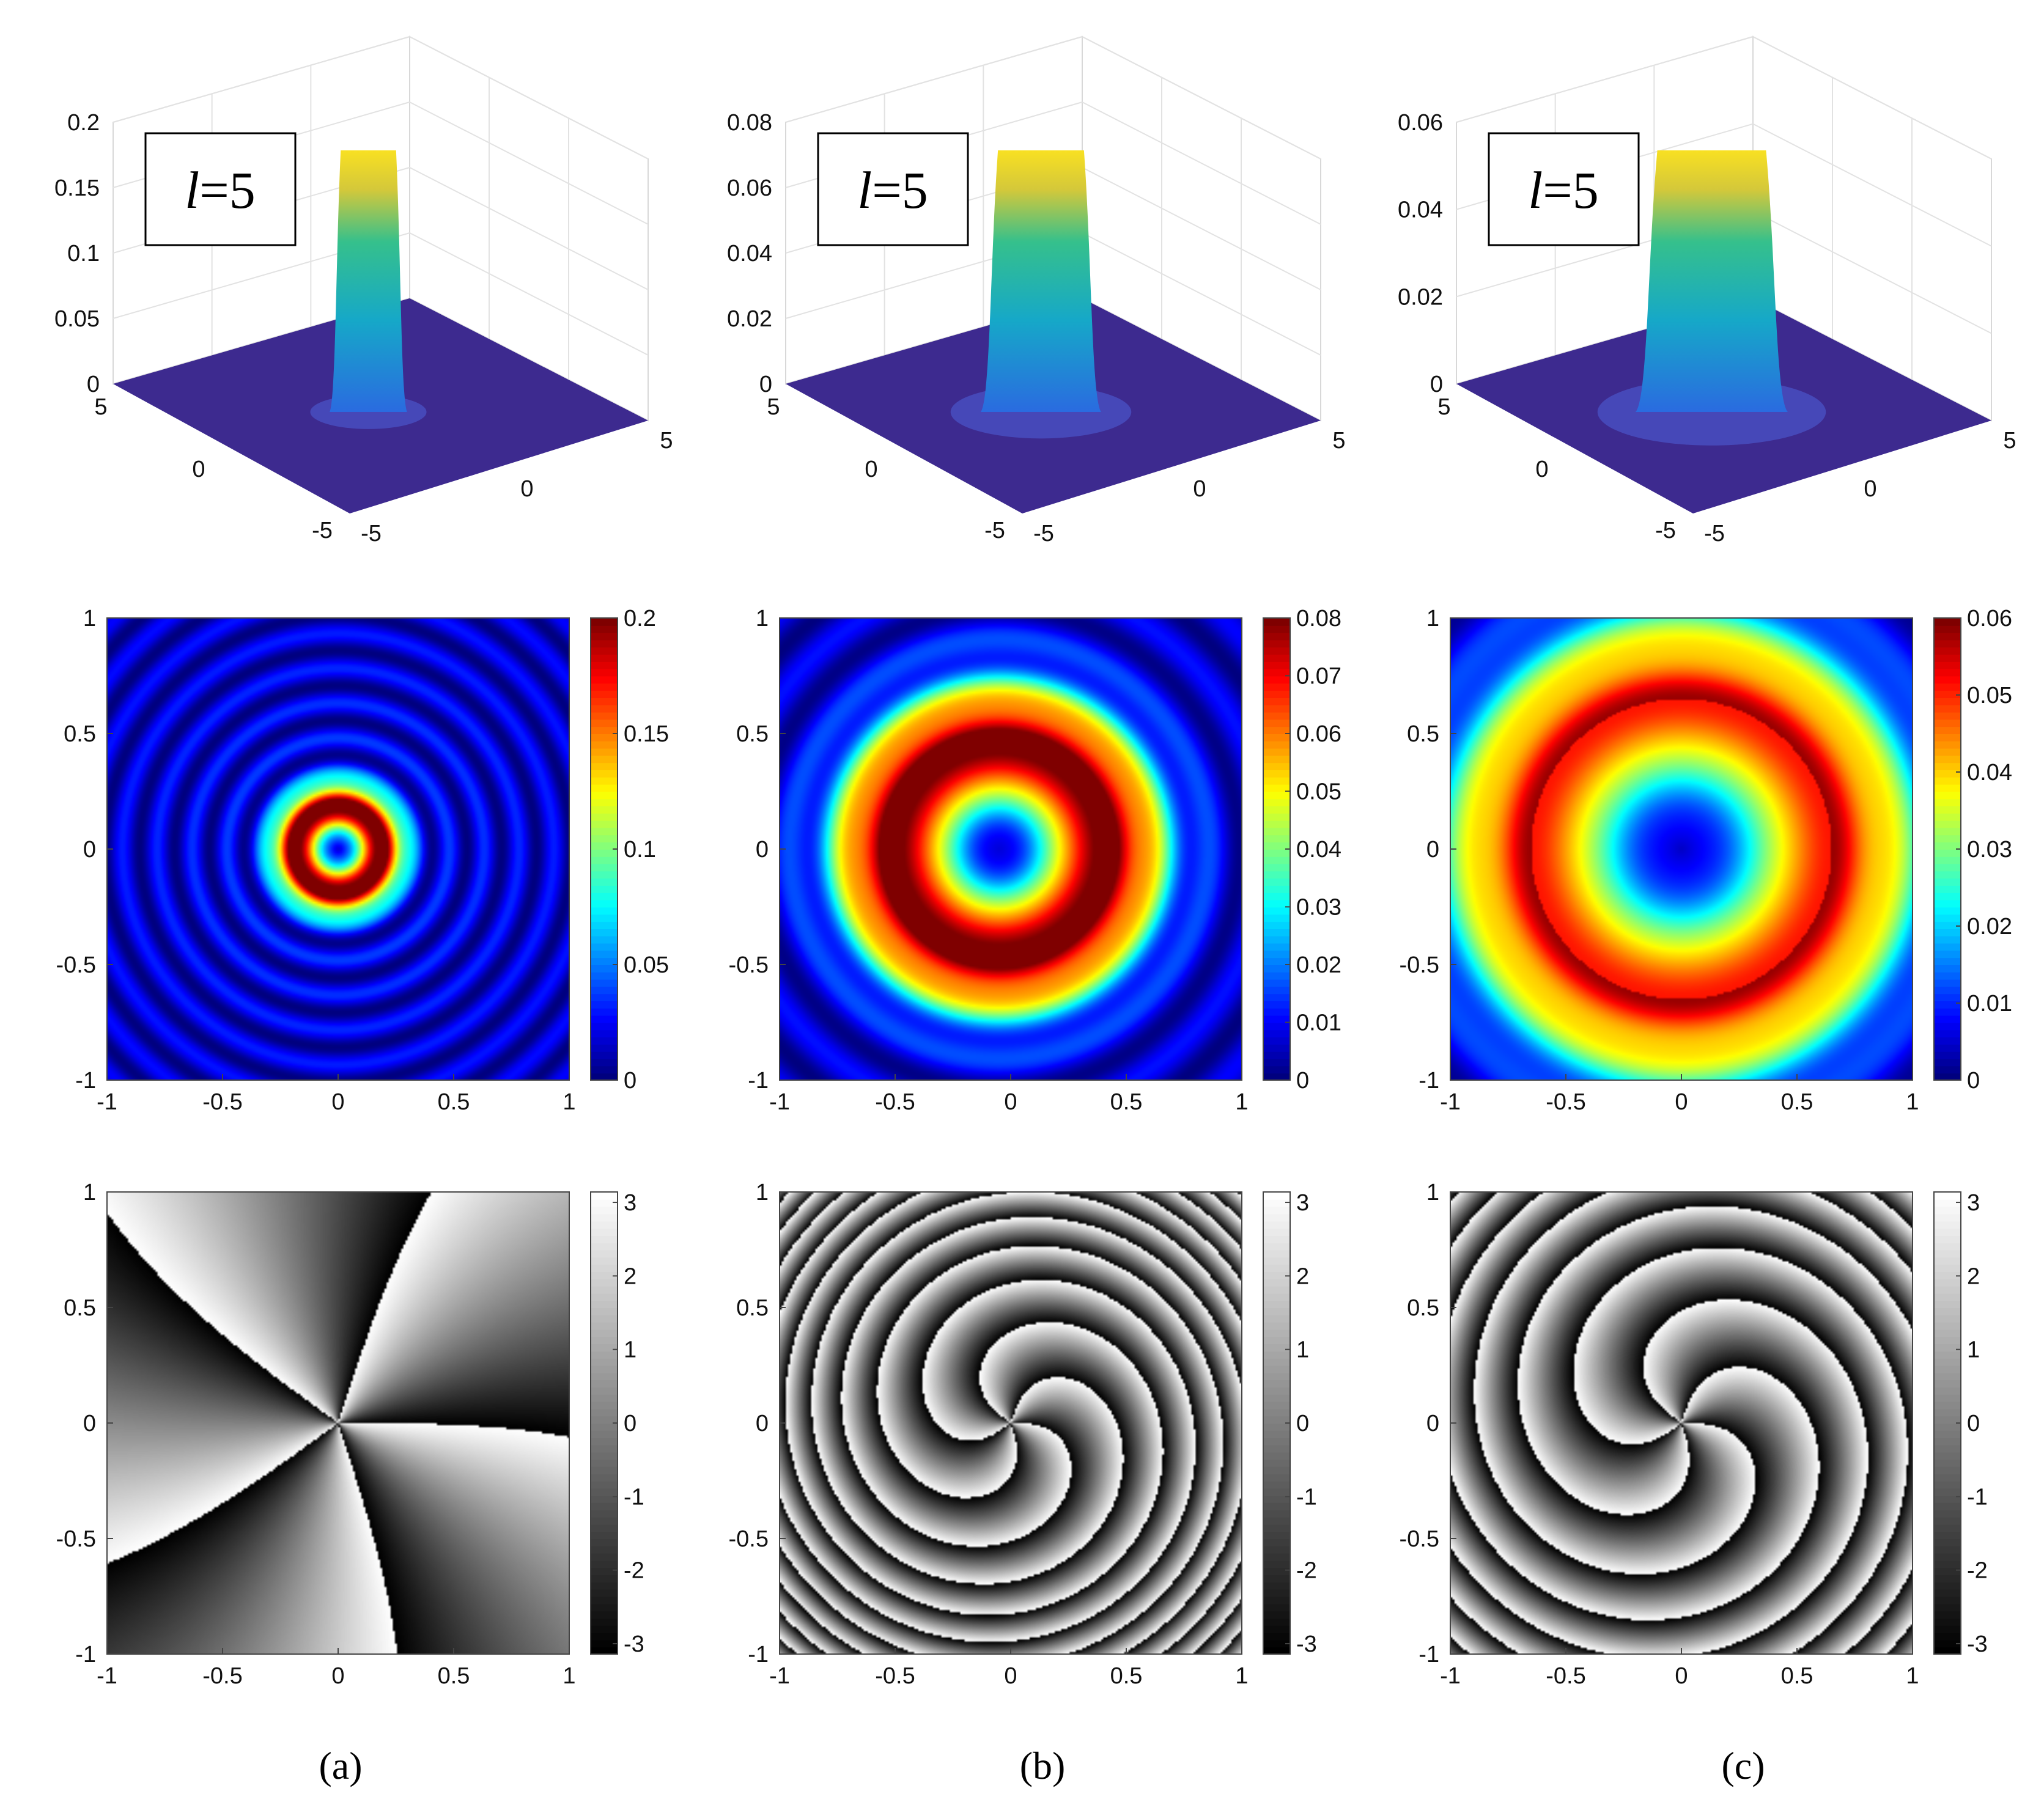  Describe the element at coordinates (1714, 533) in the screenshot. I see `x-tick-label: -5` at that location.